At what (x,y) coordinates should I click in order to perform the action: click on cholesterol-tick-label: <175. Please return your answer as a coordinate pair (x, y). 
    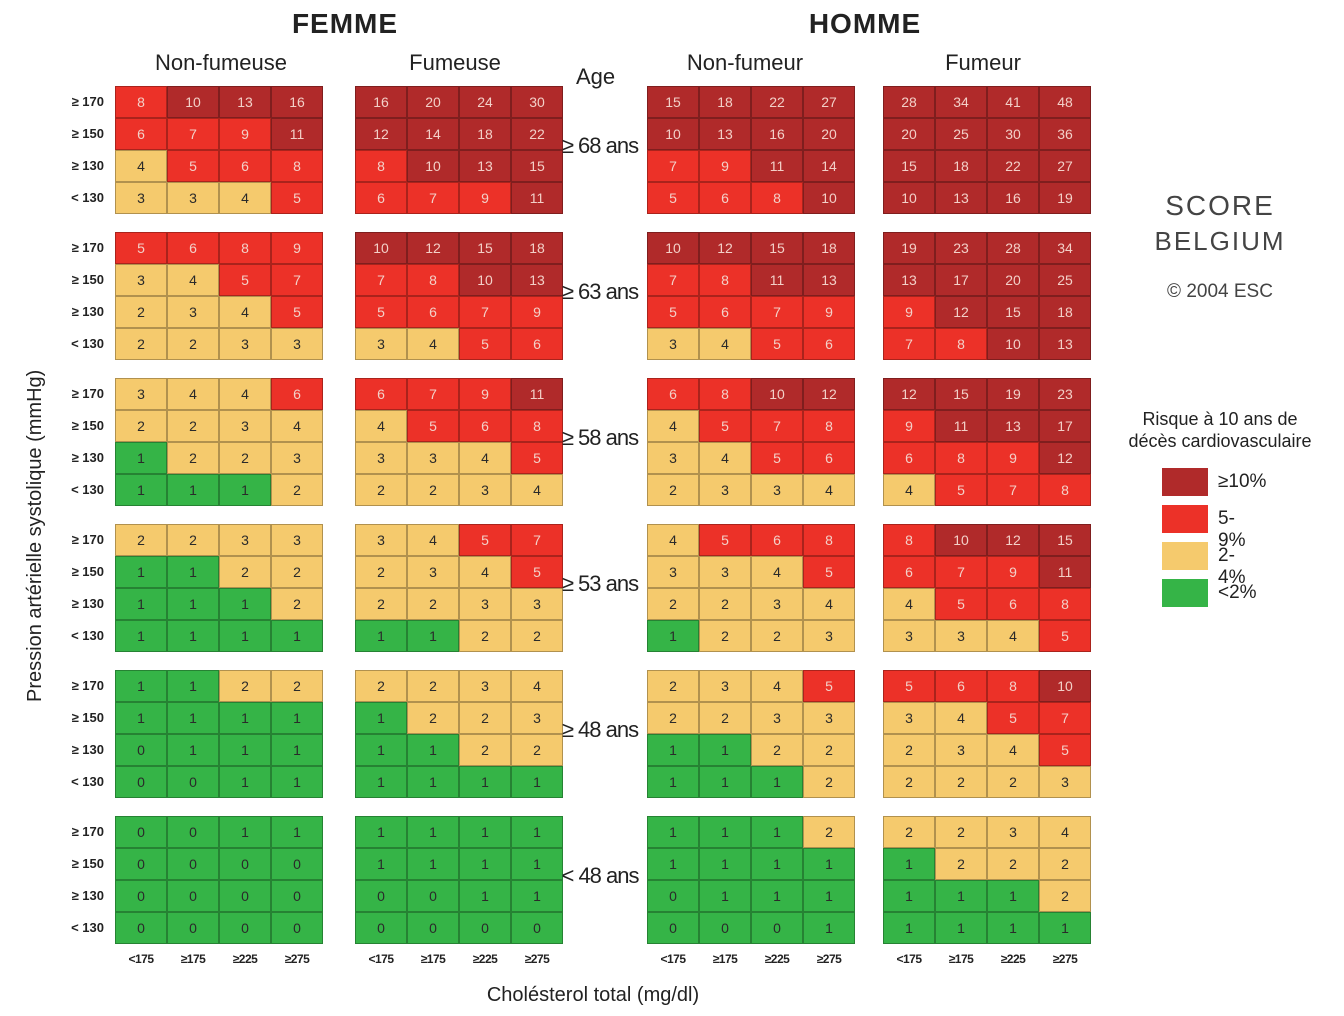
    Looking at the image, I should click on (381, 959).